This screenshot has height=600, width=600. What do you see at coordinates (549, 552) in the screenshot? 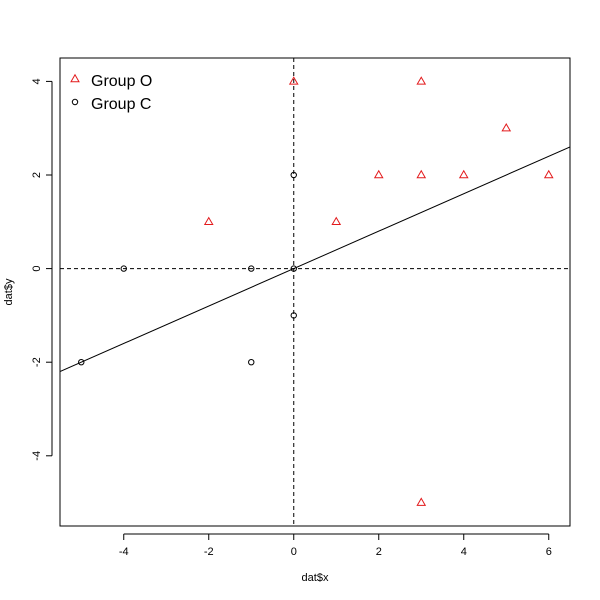
I see `x-tick-label: 6` at bounding box center [549, 552].